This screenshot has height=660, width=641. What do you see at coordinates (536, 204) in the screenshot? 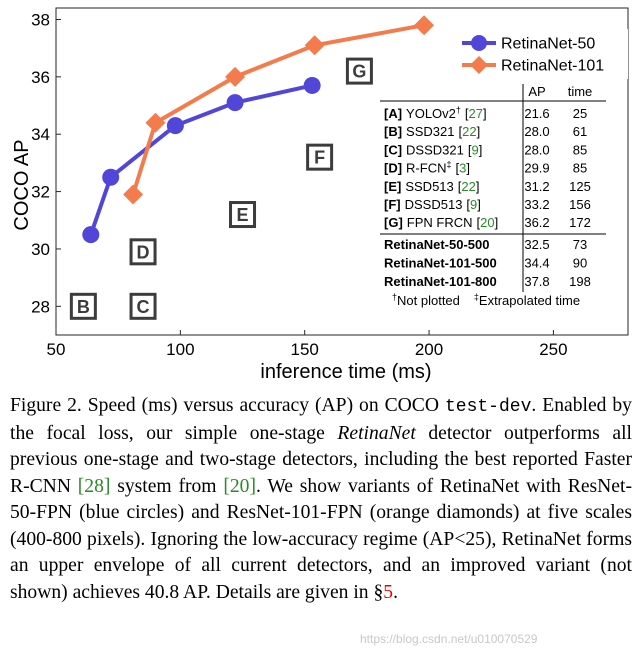
I see `table-cell-ap: 33.2` at bounding box center [536, 204].